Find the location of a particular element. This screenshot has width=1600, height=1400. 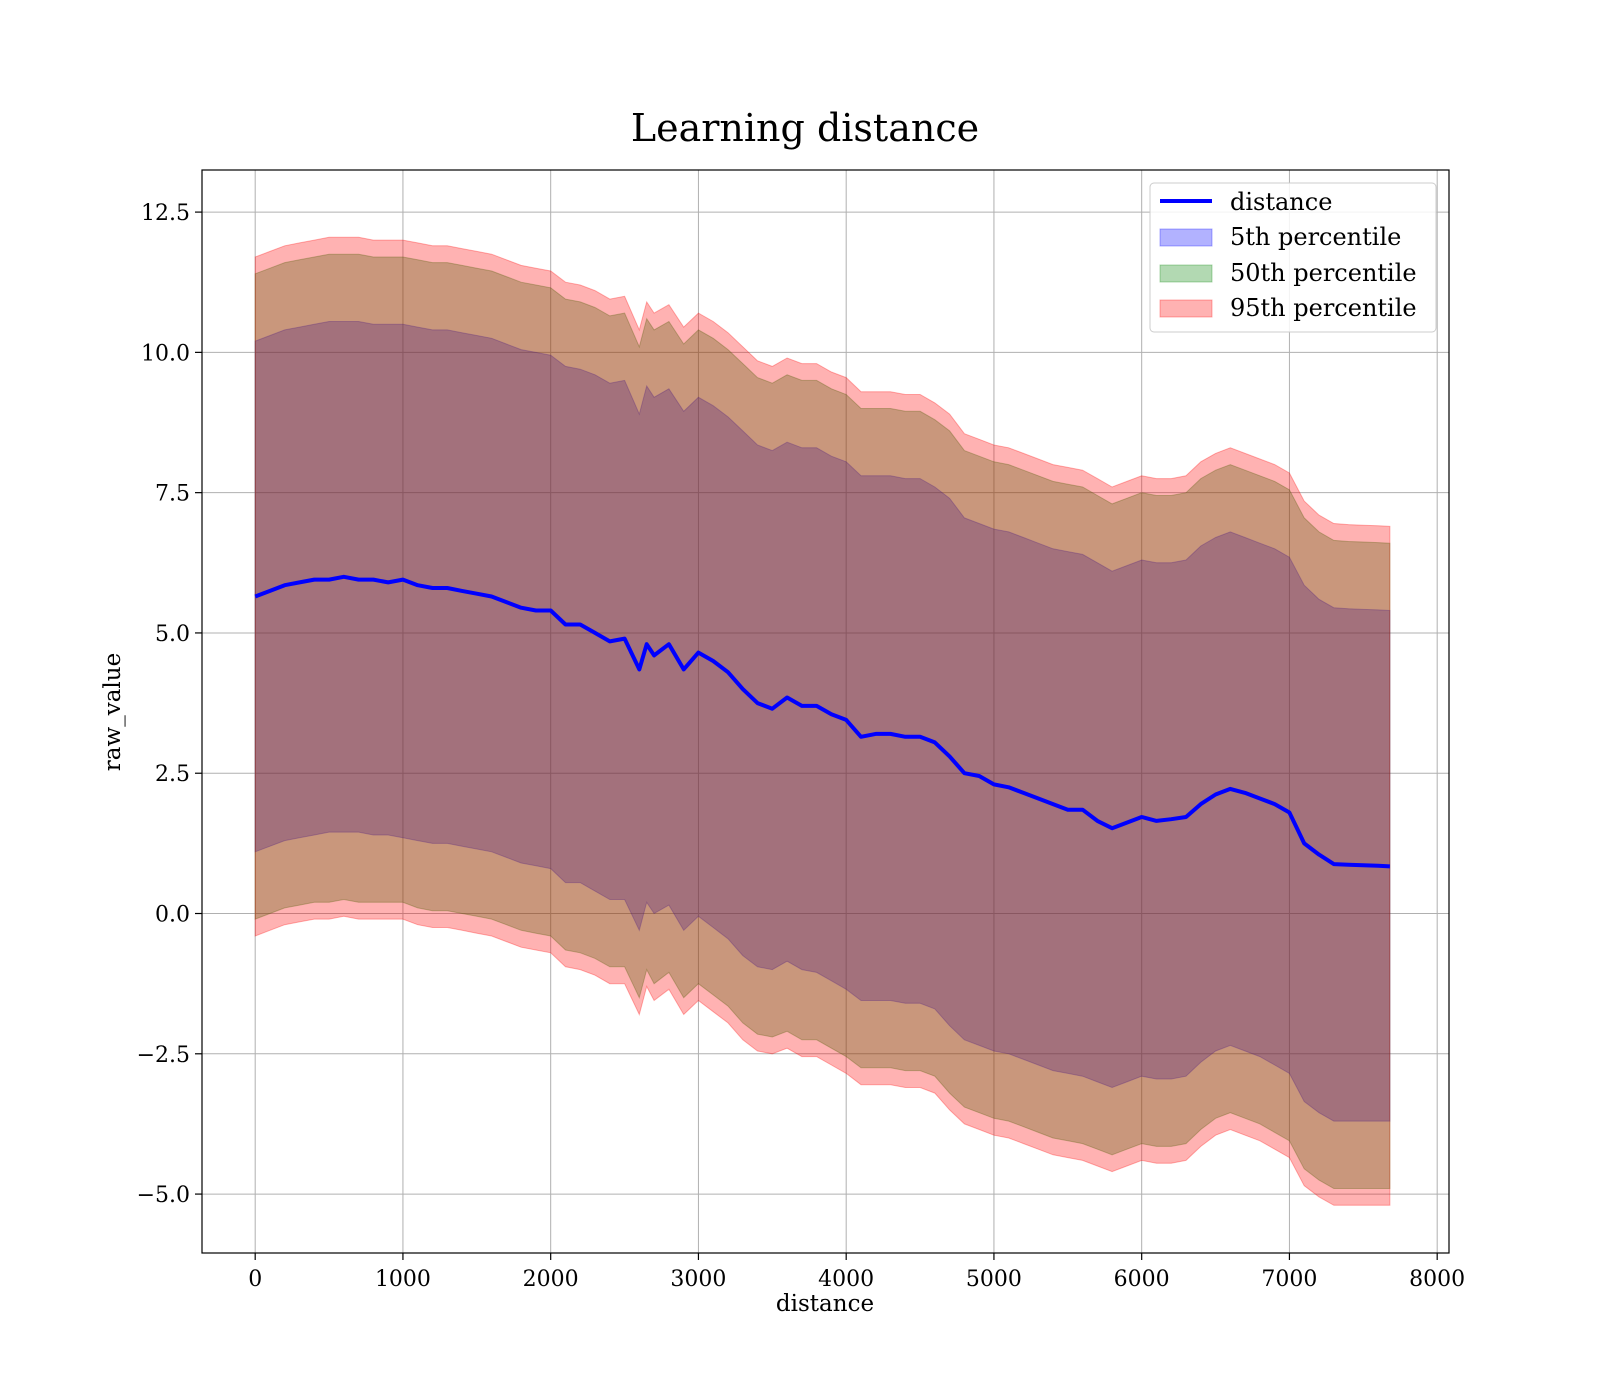

legend-swatch-5th is located at coordinates (1186, 237).